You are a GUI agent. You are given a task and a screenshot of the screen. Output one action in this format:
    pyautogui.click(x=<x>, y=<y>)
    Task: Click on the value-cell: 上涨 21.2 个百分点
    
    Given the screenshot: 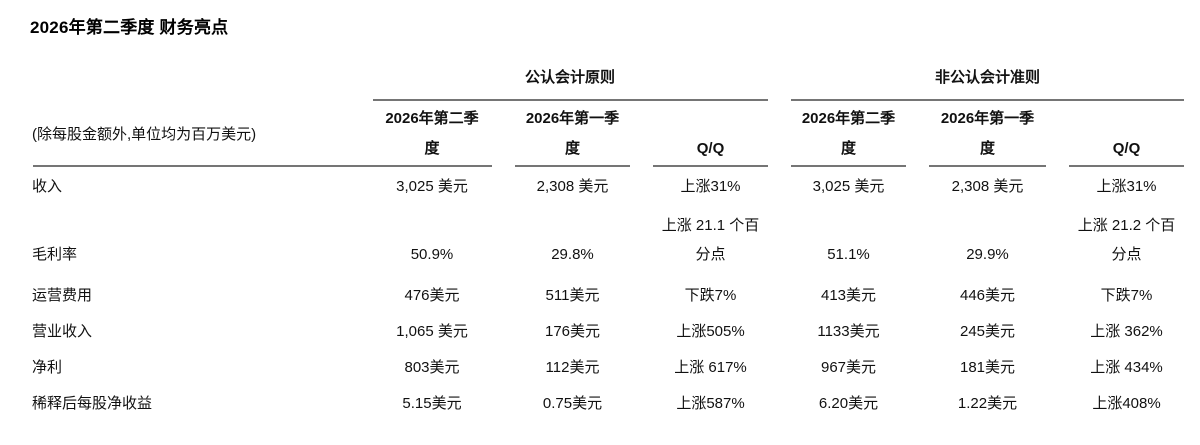 What is the action you would take?
    pyautogui.click(x=1126, y=242)
    